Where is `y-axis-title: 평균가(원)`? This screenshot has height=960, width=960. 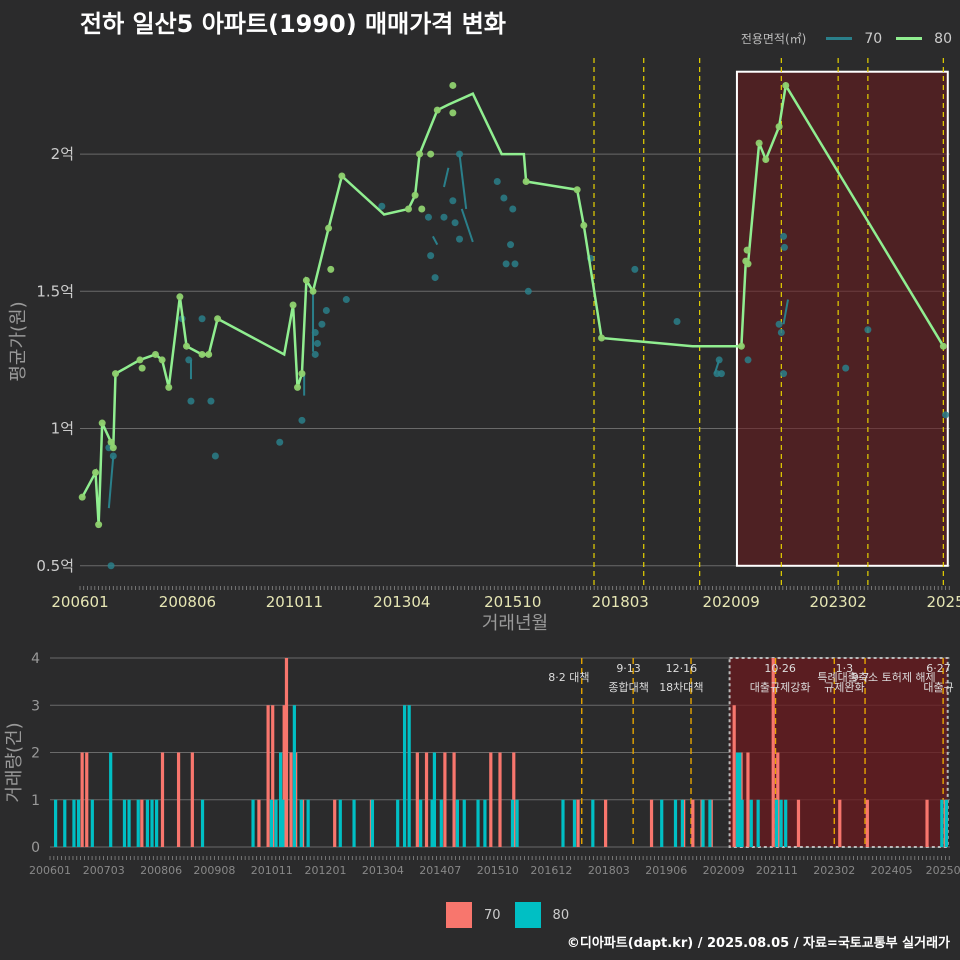
y-axis-title: 평균가(원) is located at coordinates (18, 341).